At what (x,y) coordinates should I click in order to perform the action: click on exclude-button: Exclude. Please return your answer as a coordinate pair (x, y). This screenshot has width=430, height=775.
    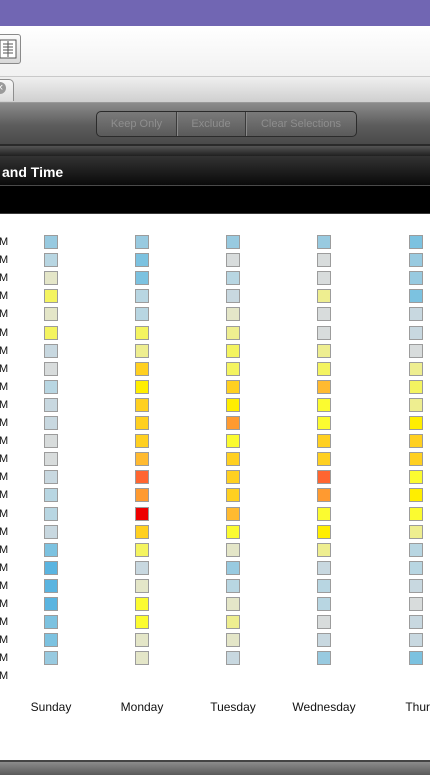
    Looking at the image, I should click on (210, 124).